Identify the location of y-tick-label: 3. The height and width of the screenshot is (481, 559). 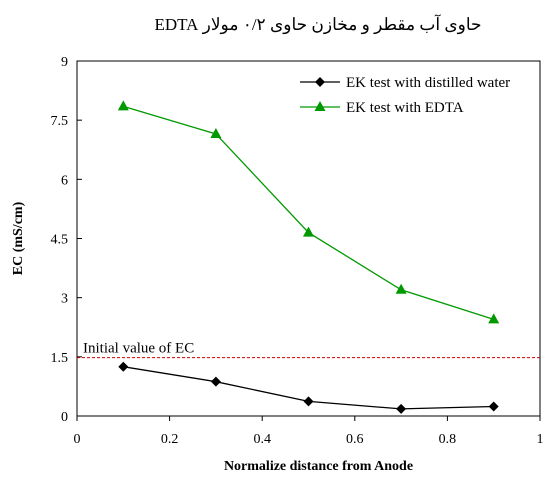
(64, 299).